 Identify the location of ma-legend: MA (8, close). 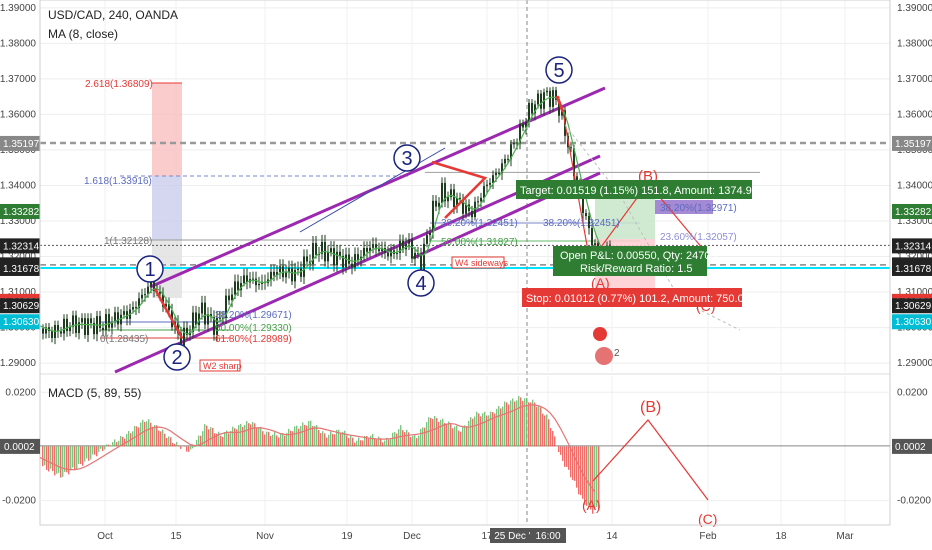
(83, 34).